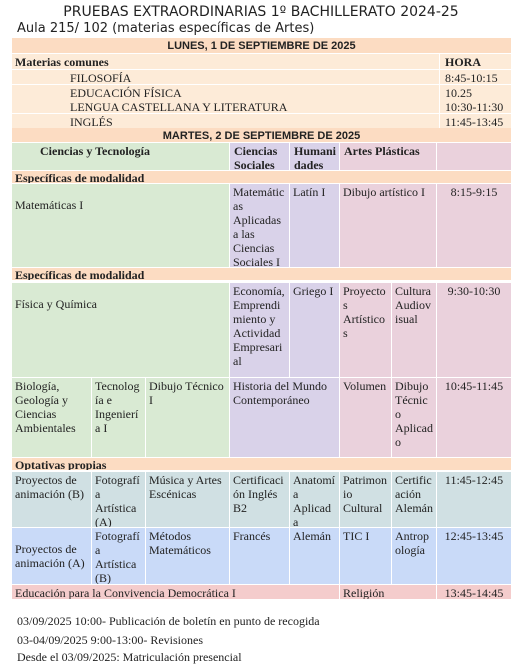  What do you see at coordinates (188, 418) in the screenshot?
I see `subject-cell: Dibujo Técnico I` at bounding box center [188, 418].